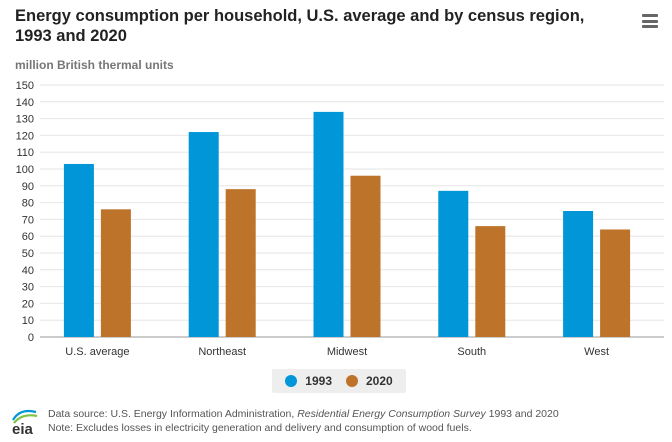 This screenshot has width=672, height=442. I want to click on legend-swatch-1993, so click(291, 381).